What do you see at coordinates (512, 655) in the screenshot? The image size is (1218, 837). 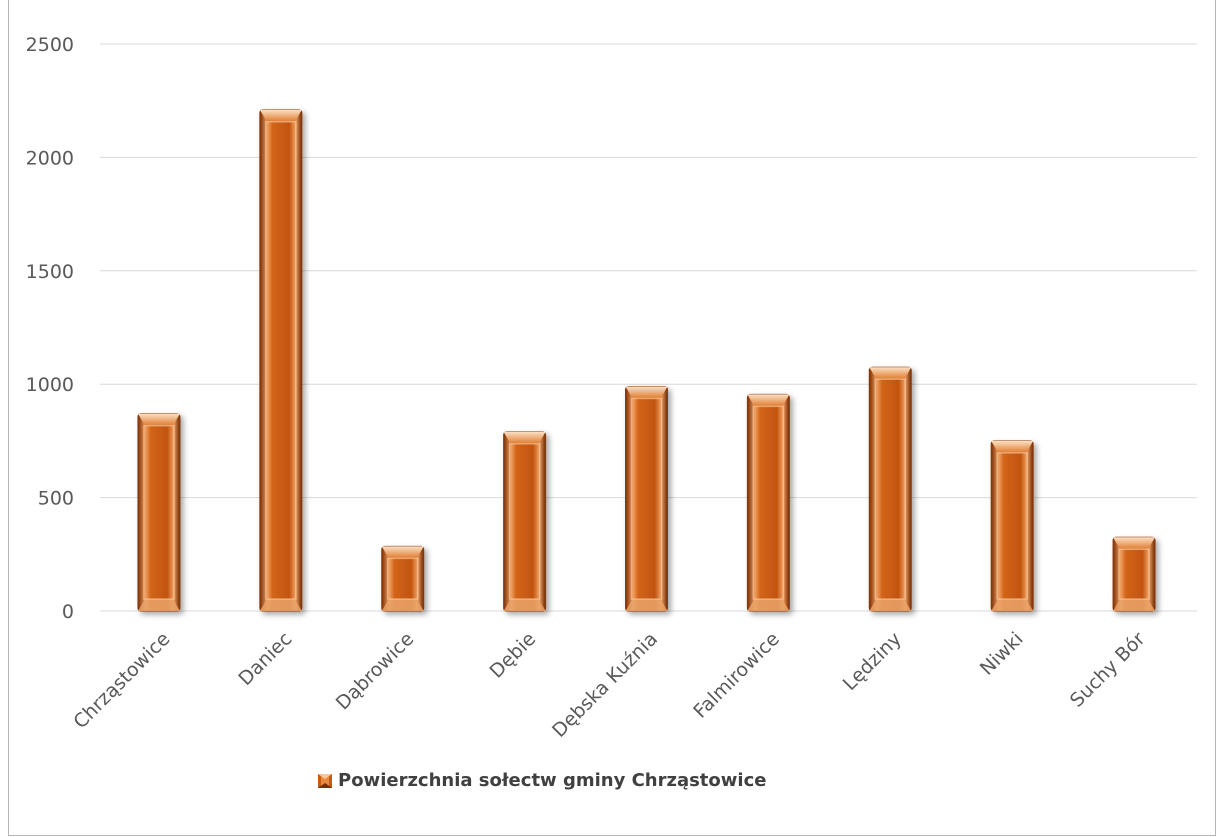 I see `x-tick-label: Dębie` at bounding box center [512, 655].